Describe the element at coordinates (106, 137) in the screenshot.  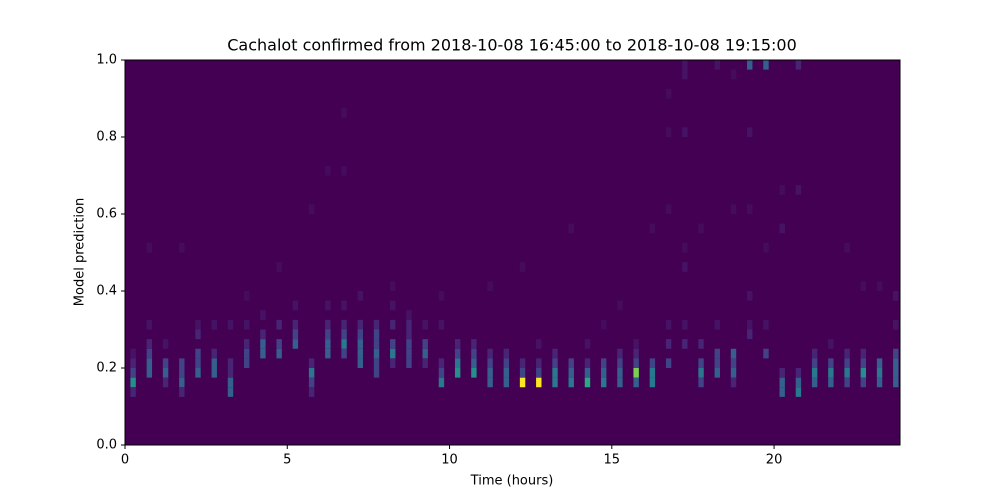
I see `y-tick-label: 0.8` at that location.